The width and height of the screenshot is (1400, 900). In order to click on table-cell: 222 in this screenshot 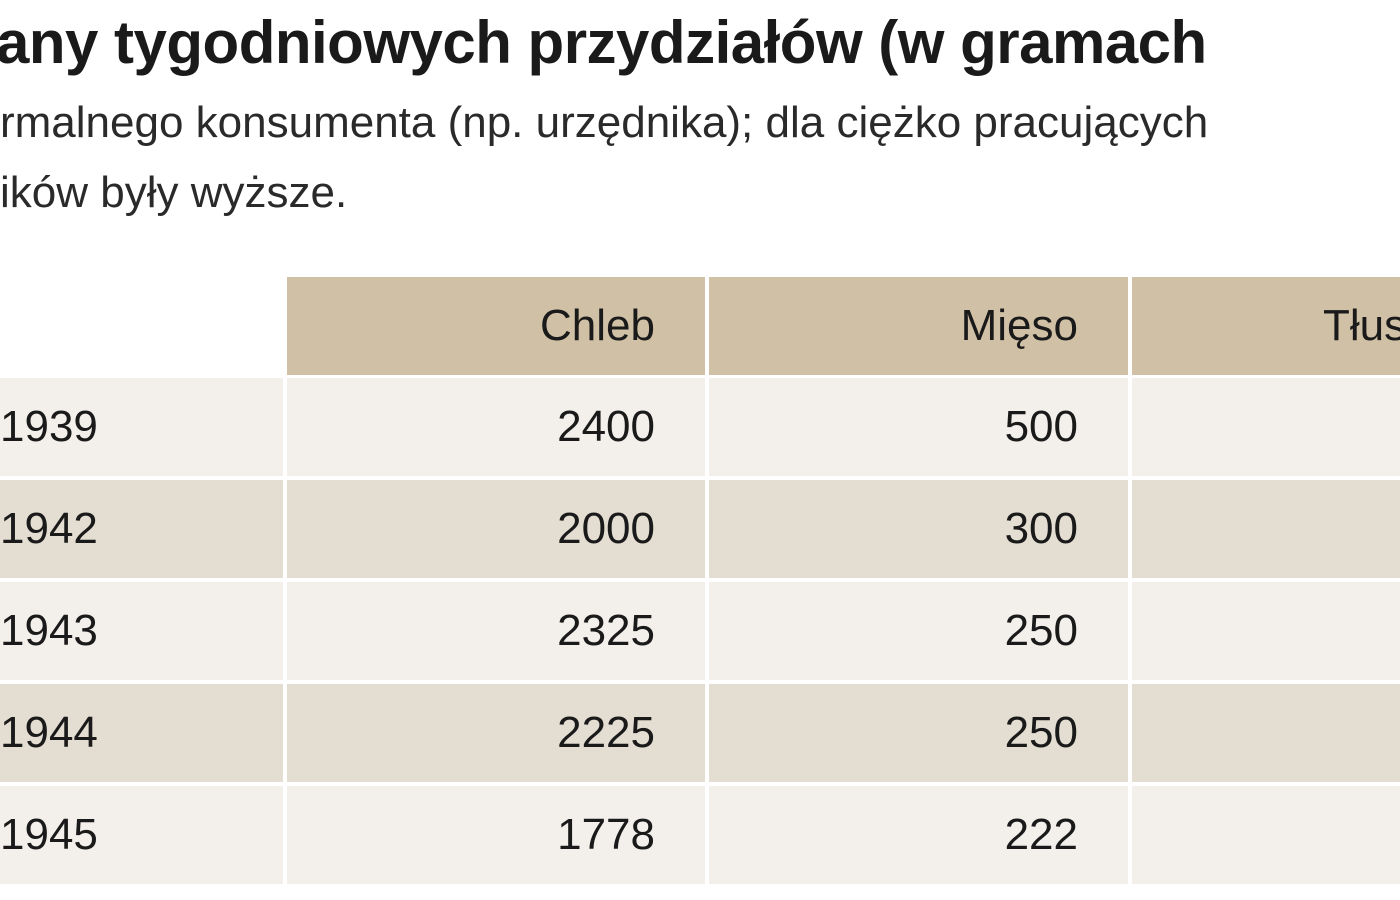, I will do `click(918, 835)`.